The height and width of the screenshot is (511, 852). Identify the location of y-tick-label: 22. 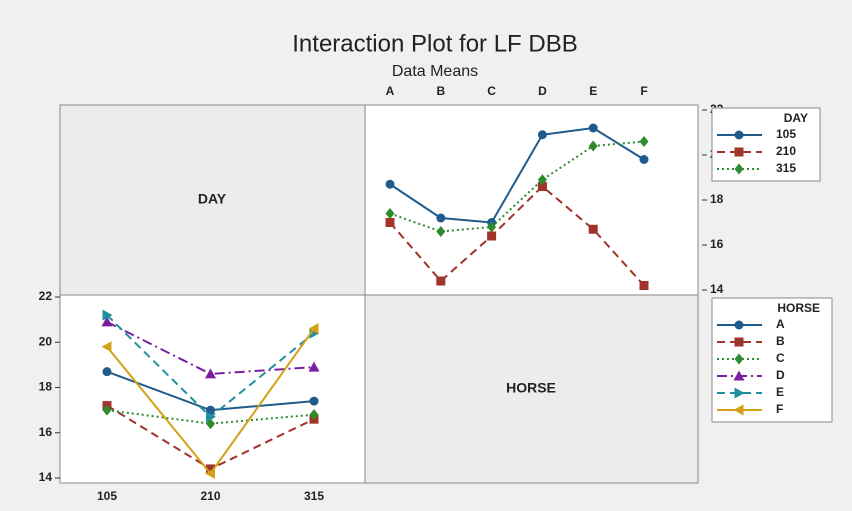
(46, 296).